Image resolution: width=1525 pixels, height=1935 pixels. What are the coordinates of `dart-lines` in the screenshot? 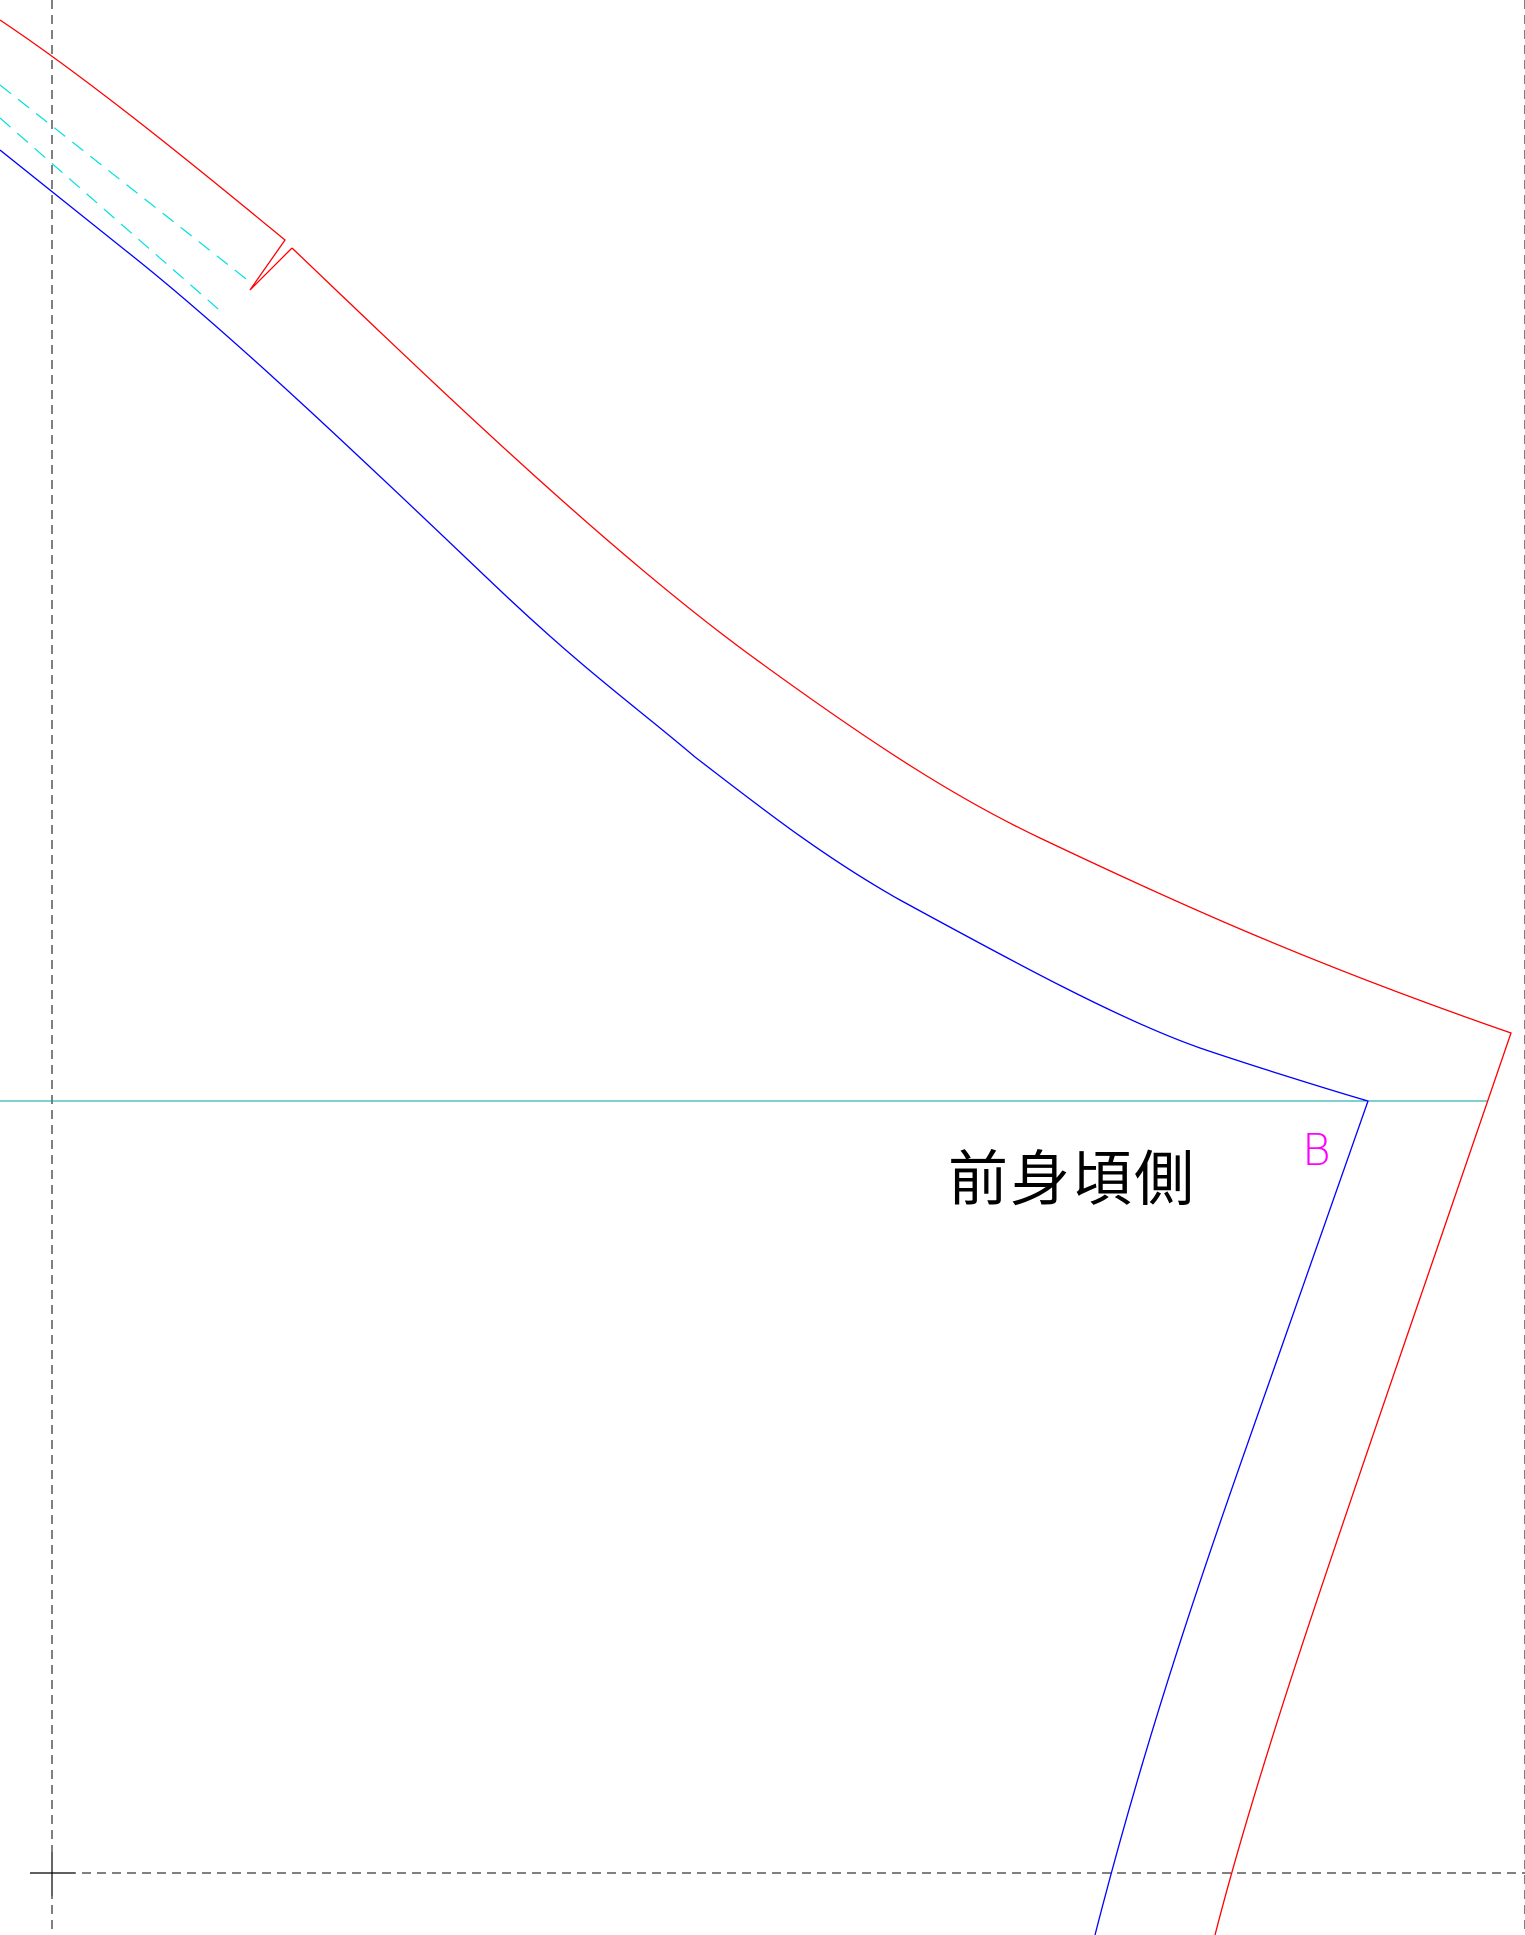 It's located at (125, 200).